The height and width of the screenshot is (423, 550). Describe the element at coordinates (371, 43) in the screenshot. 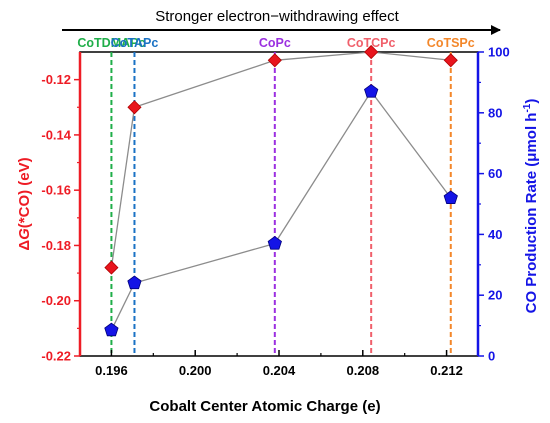

I see `category-label: CoTCPc` at that location.